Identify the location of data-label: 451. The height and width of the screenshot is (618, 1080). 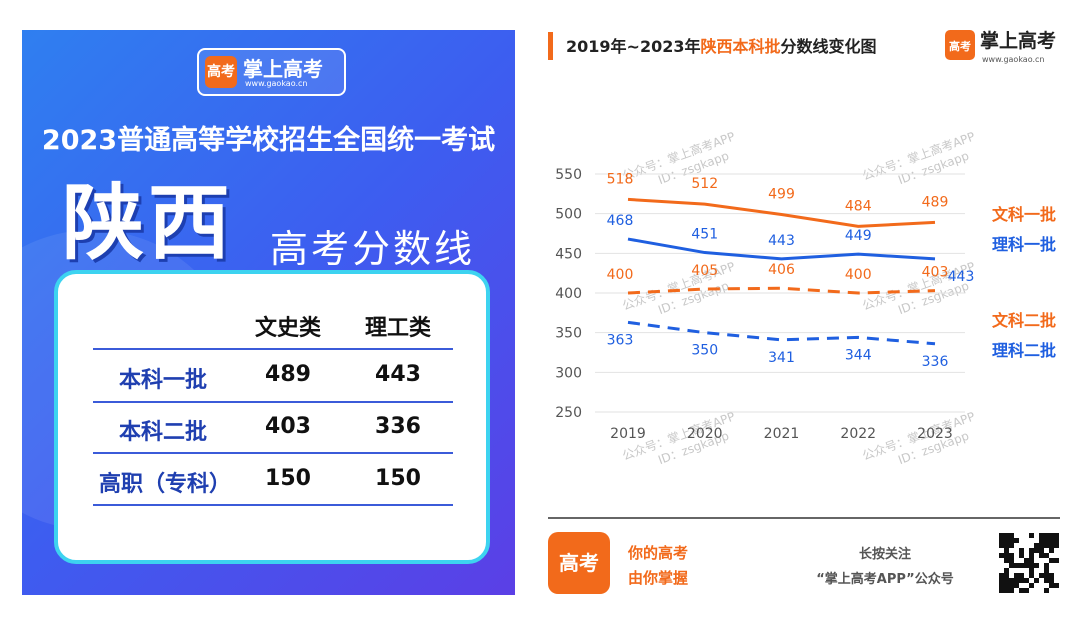
(704, 235).